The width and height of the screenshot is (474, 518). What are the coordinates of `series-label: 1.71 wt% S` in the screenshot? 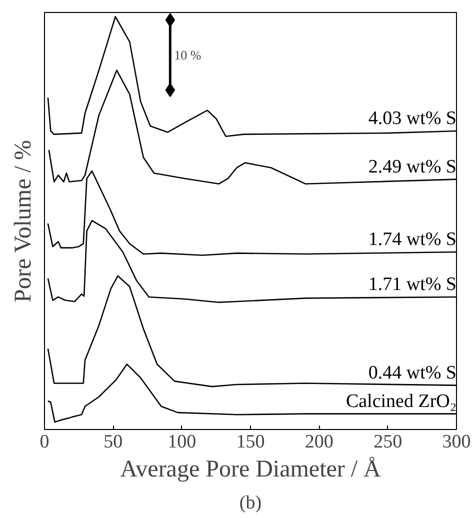 It's located at (412, 284).